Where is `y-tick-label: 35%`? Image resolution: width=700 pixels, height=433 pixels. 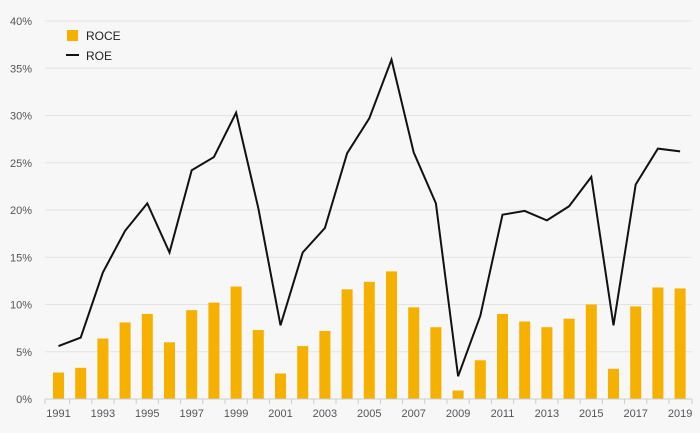 y-tick-label: 35% is located at coordinates (21, 69).